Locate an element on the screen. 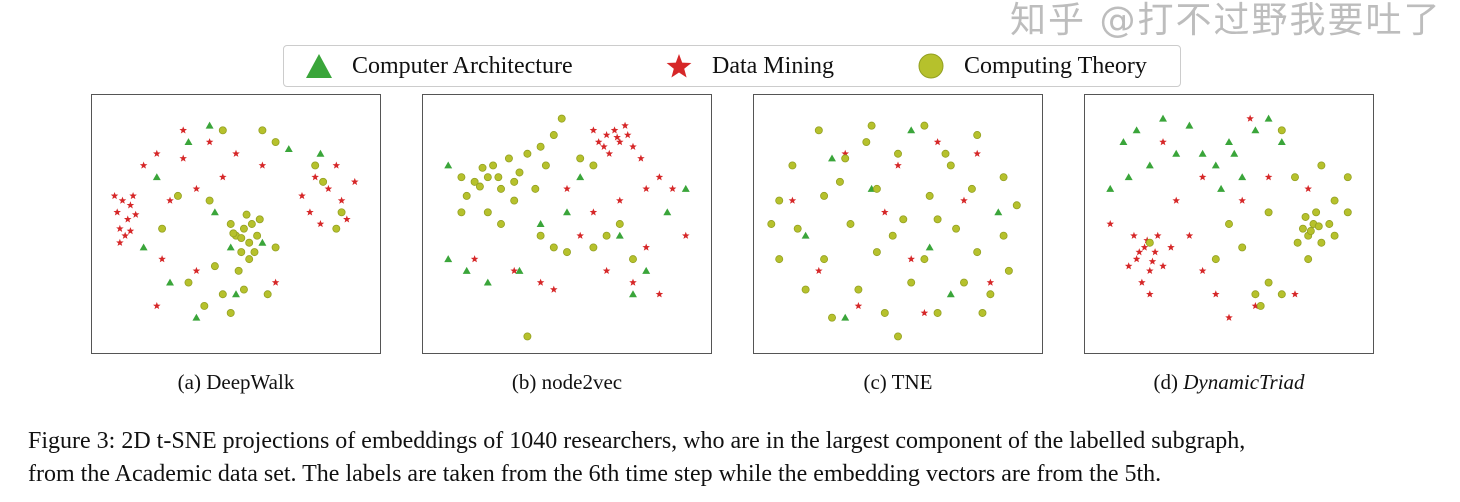 The height and width of the screenshot is (502, 1460). star-marker-icon is located at coordinates (679, 66).